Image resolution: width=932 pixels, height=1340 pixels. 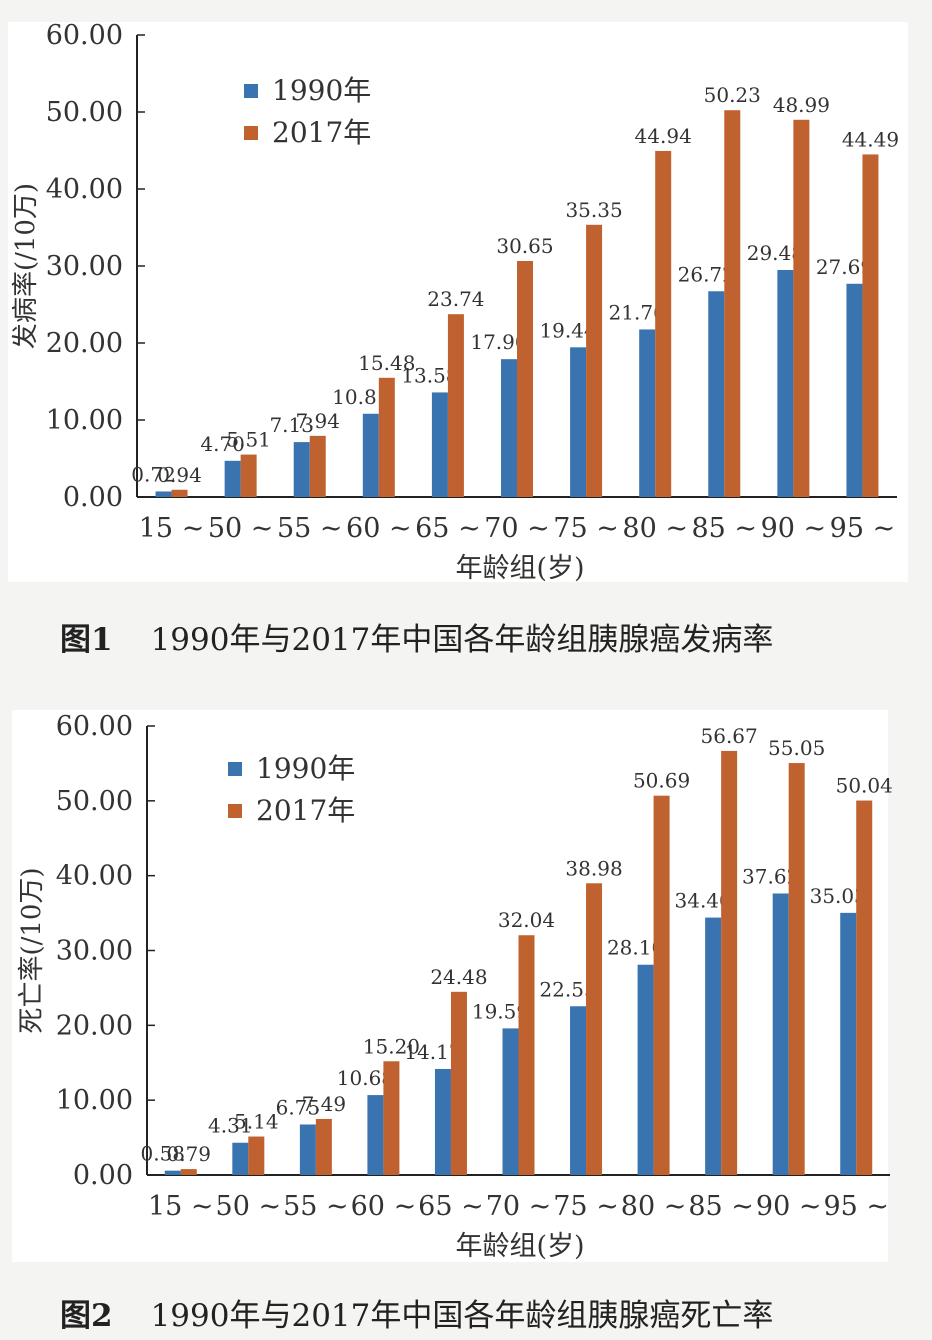 What do you see at coordinates (32, 950) in the screenshot?
I see `y-axis-title: 死亡率(/10万)` at bounding box center [32, 950].